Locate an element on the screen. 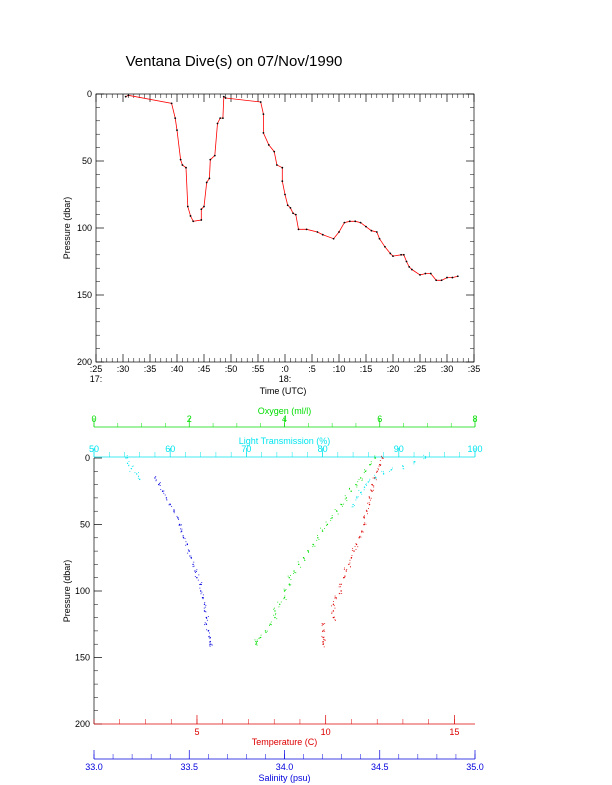 This screenshot has width=612, height=785. salinity-tick-label: 35.0 is located at coordinates (475, 767).